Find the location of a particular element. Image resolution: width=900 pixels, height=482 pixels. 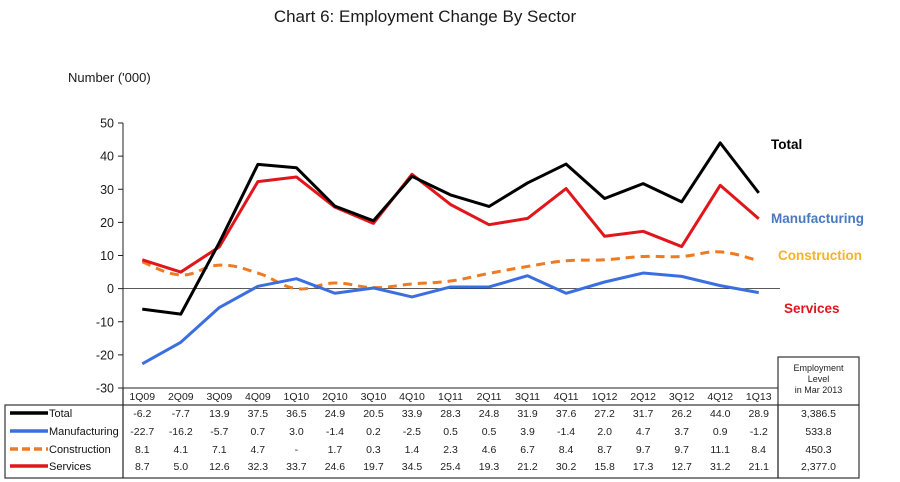

table-cell: 19.3 is located at coordinates (489, 467).